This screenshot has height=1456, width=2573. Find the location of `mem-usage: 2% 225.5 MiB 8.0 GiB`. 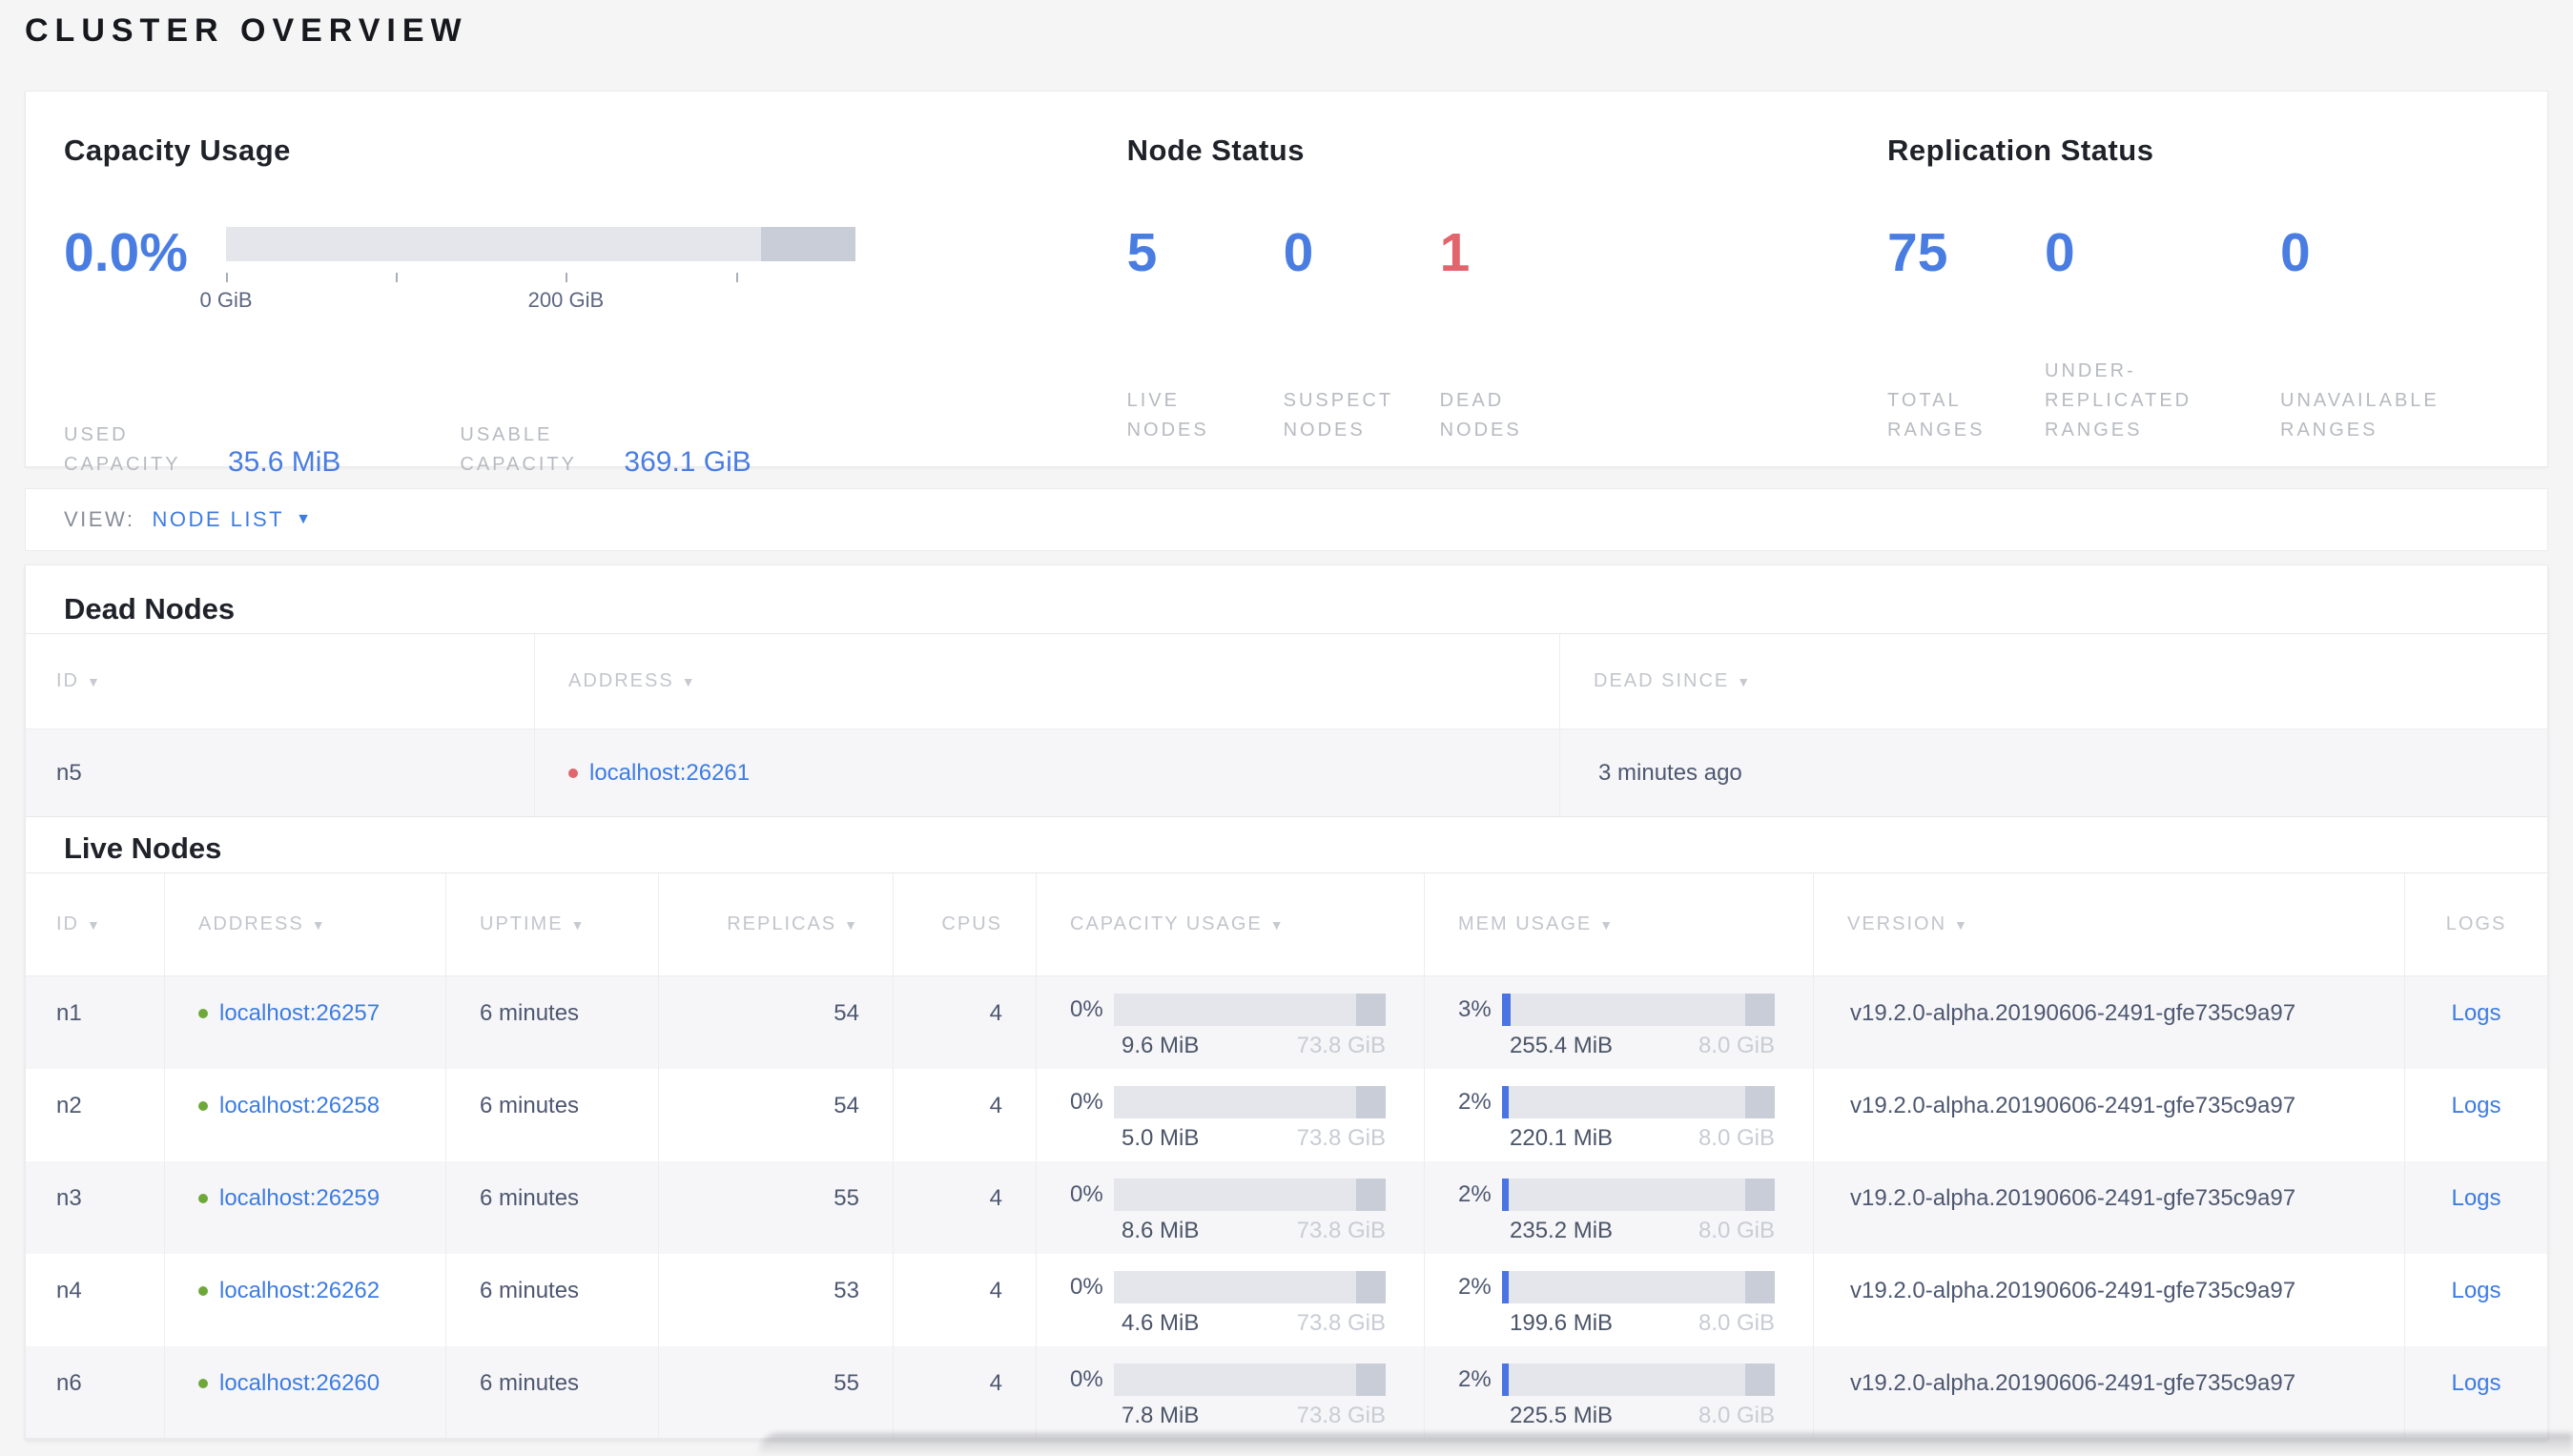

mem-usage: 2% 225.5 MiB 8.0 GiB is located at coordinates (1618, 1392).